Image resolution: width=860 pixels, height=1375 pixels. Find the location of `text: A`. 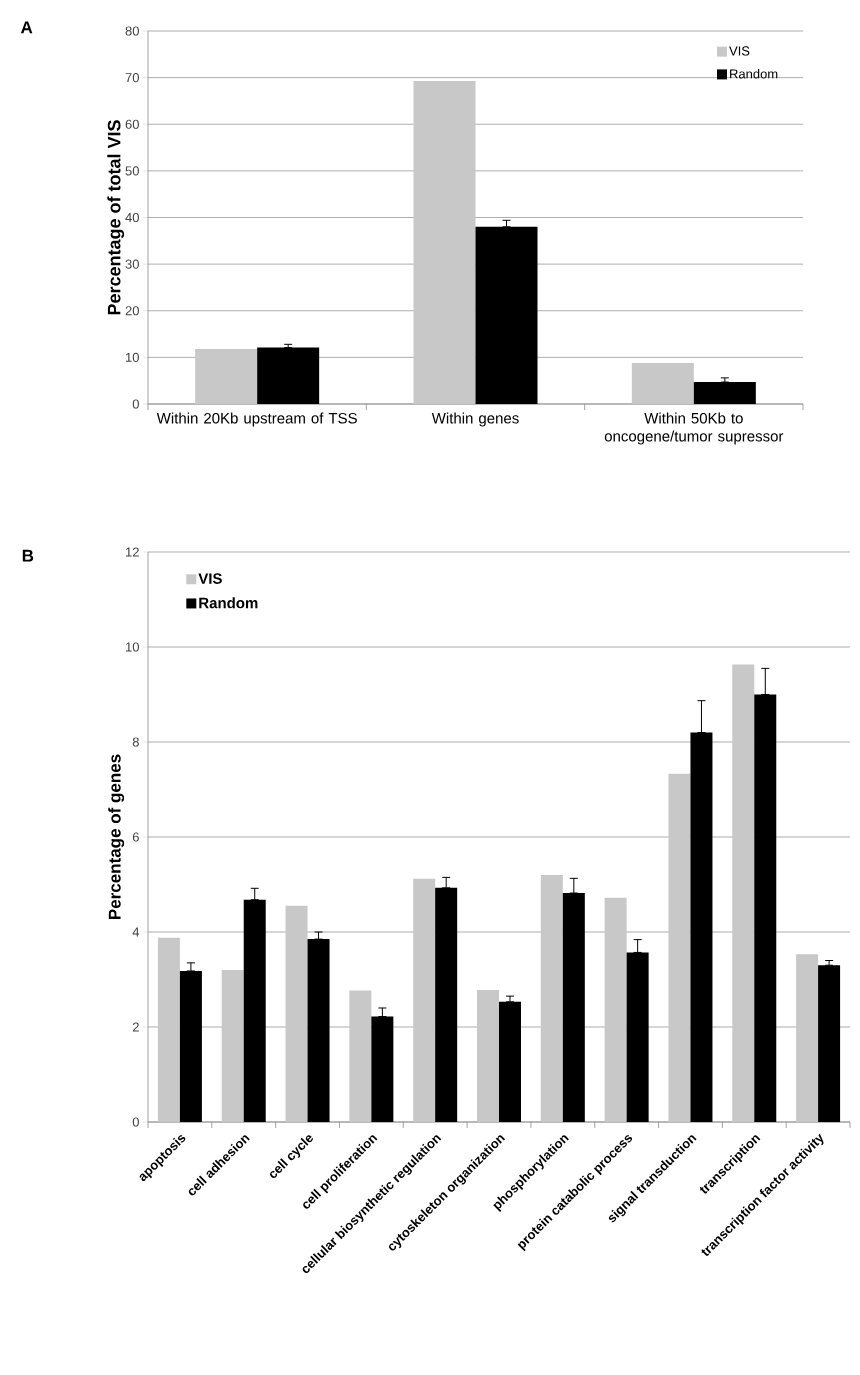

text: A is located at coordinates (26, 27).